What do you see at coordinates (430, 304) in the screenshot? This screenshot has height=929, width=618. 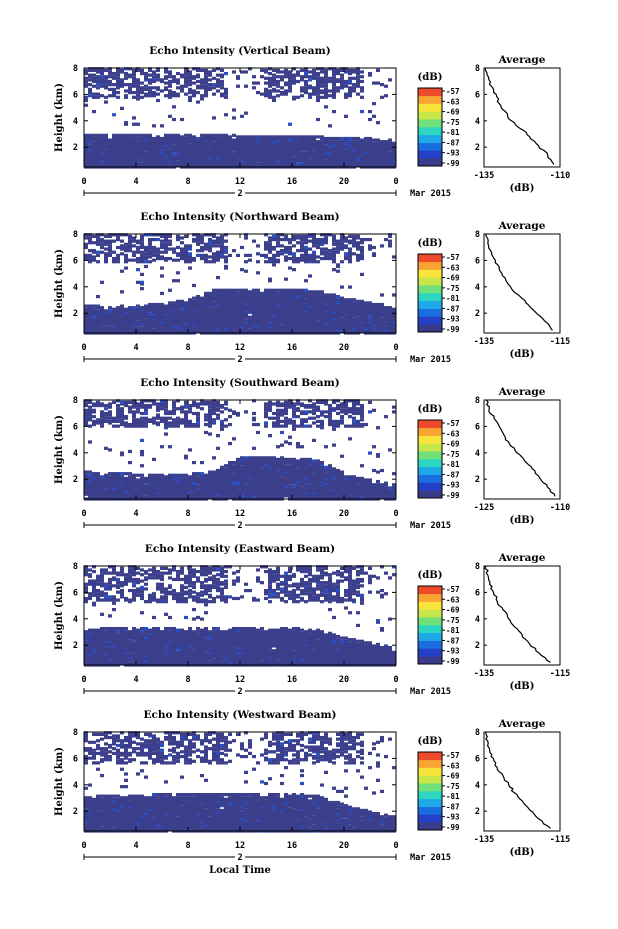 I see `colorbar-segment` at bounding box center [430, 304].